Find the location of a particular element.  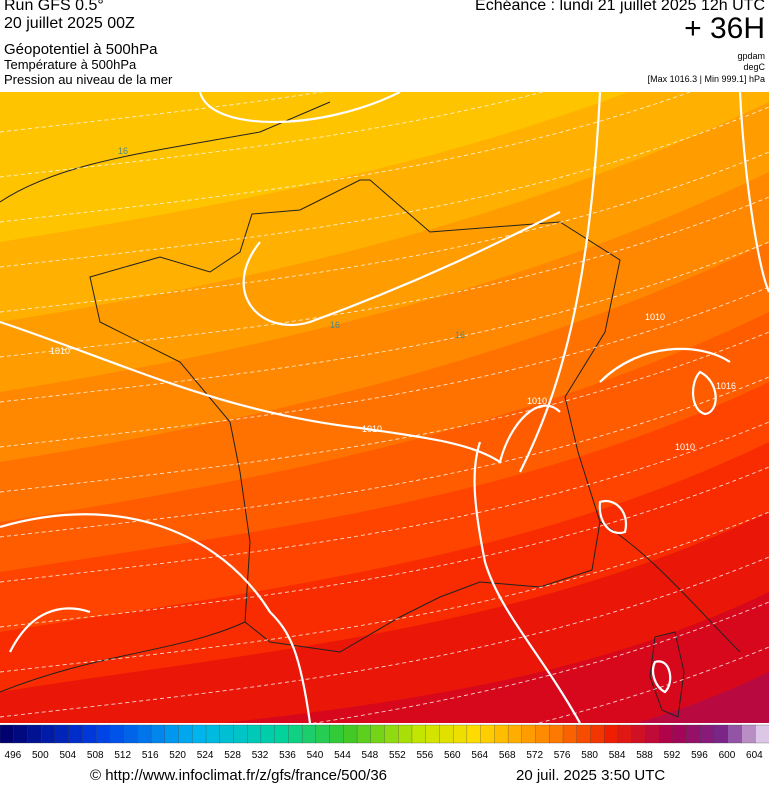

colorbar-label: 544 is located at coordinates (342, 755).